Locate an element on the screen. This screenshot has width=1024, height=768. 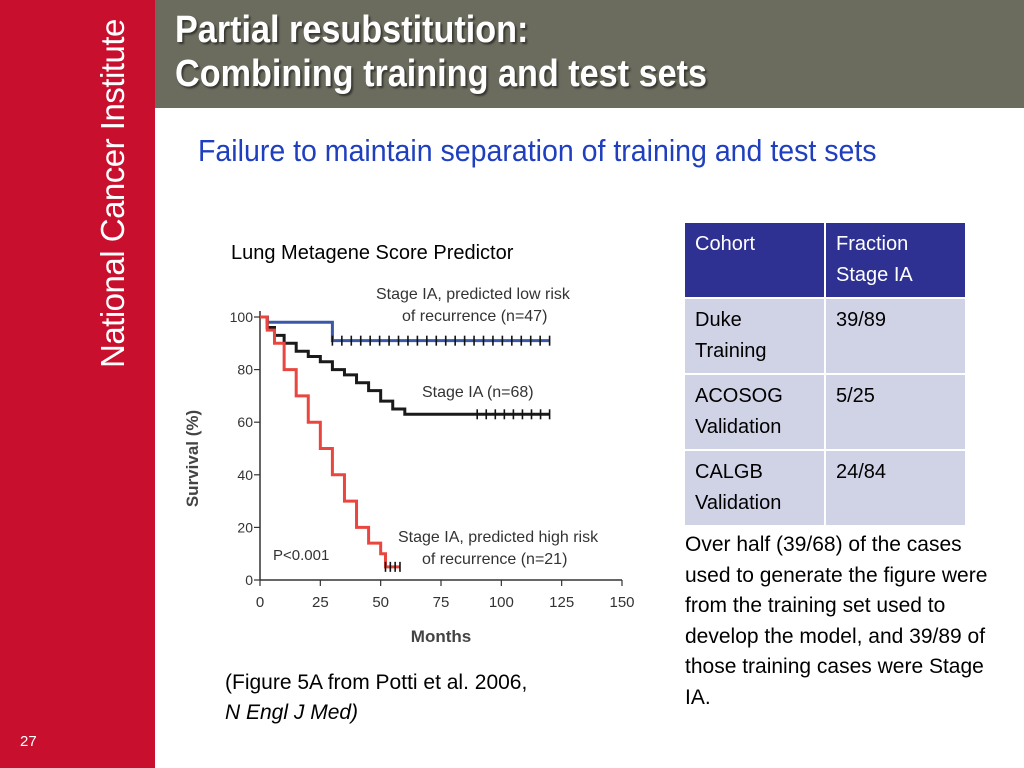
x-tick-label: 100 is located at coordinates (501, 602).